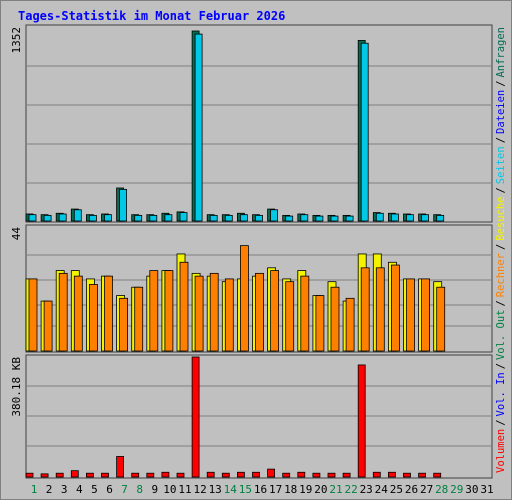 Image resolution: width=512 pixels, height=500 pixels. I want to click on legend-volumen: Volumen, so click(500, 451).